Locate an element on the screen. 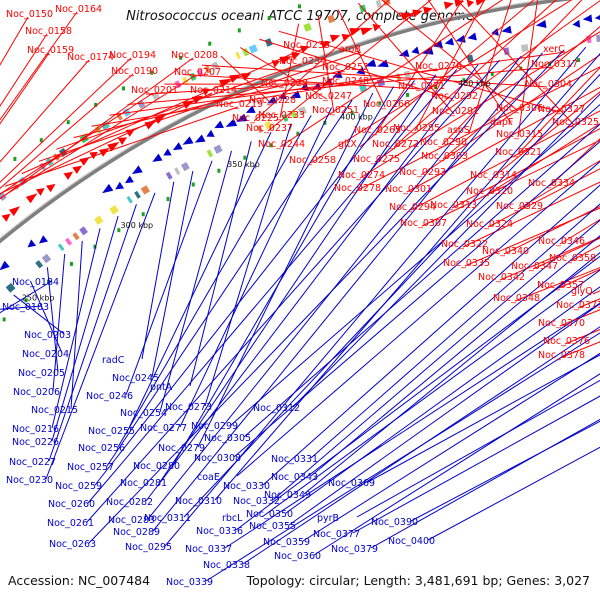  forward-gene-label: Noc_0274 is located at coordinates (361, 175).